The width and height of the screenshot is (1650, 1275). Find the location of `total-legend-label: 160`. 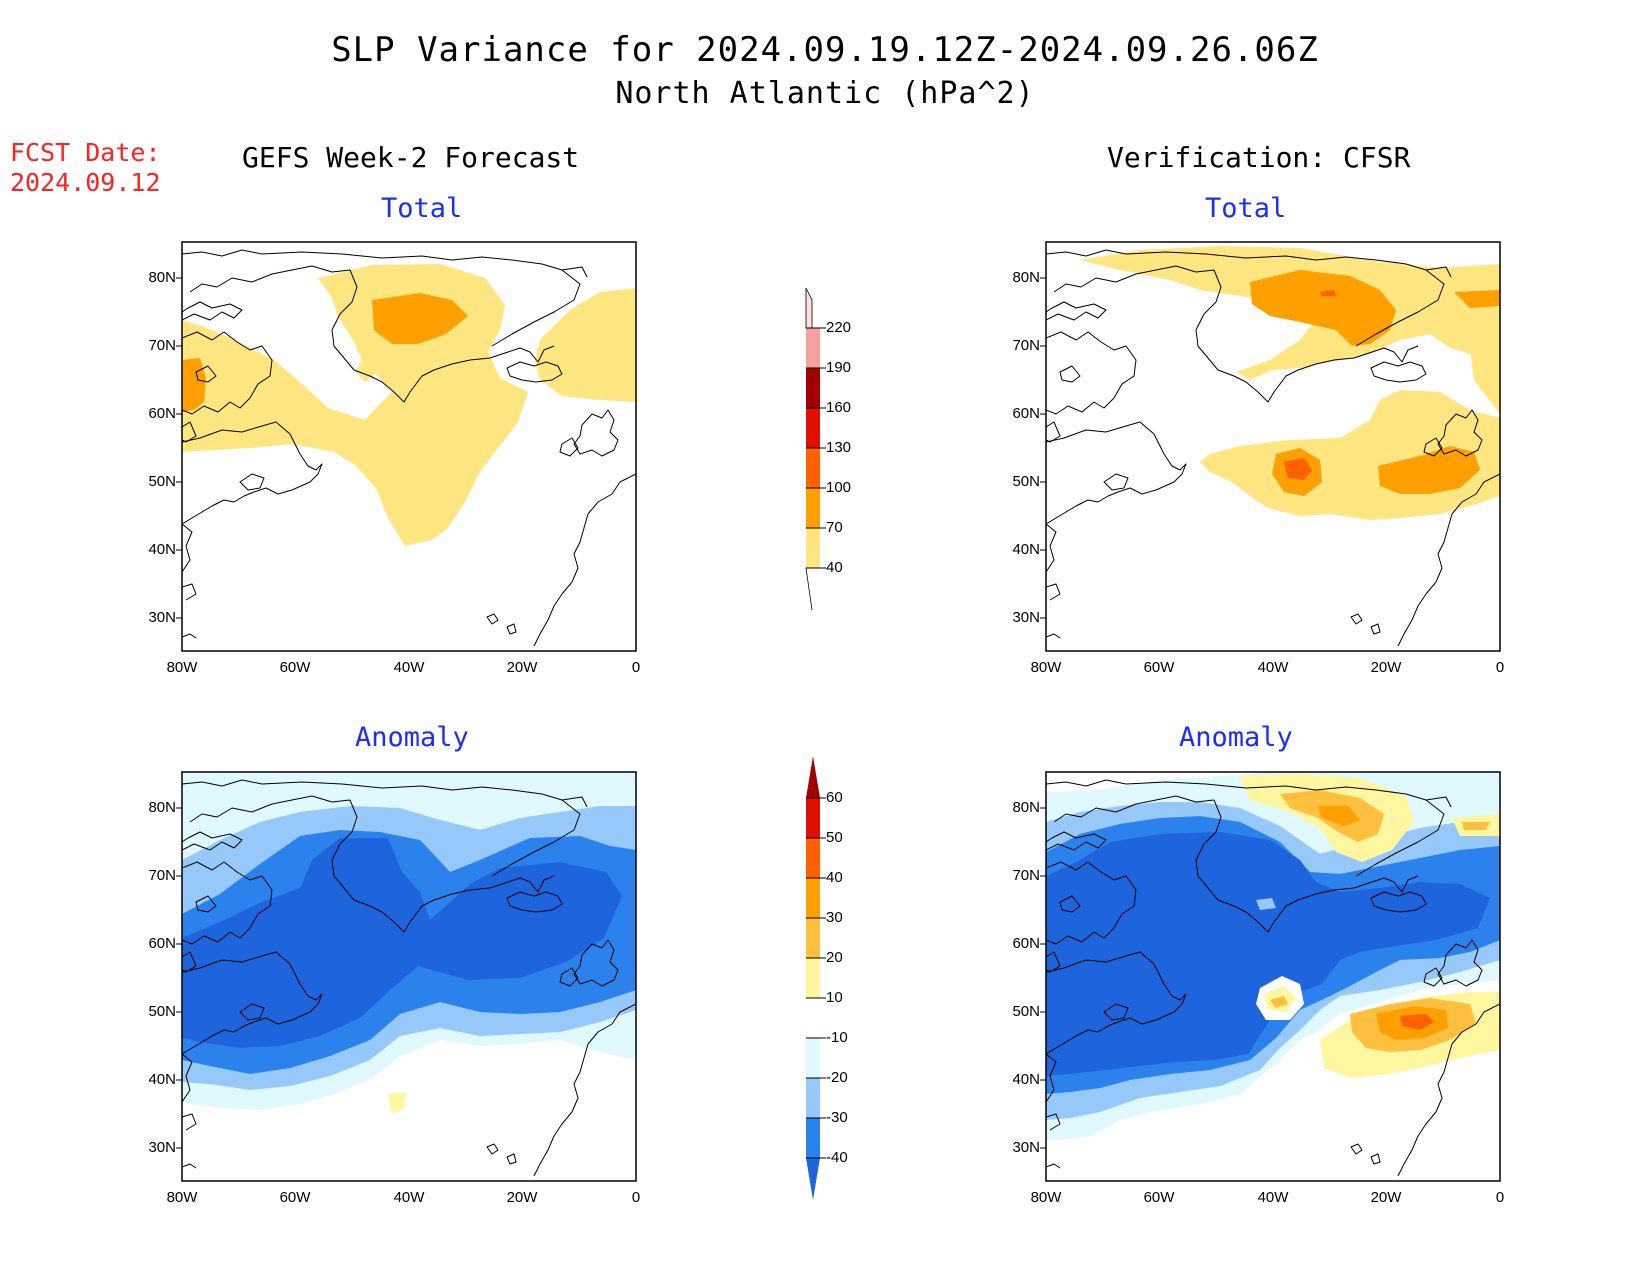

total-legend-label: 160 is located at coordinates (839, 407).